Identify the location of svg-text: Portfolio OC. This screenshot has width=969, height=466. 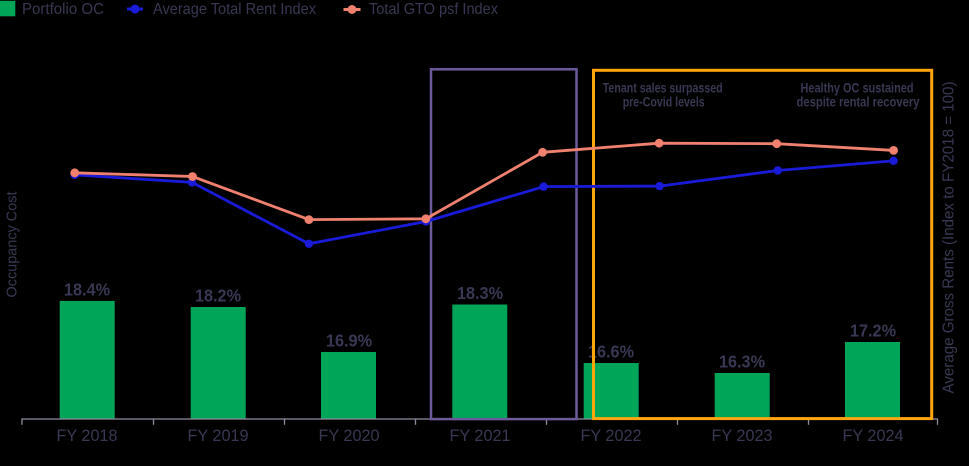
(63, 9).